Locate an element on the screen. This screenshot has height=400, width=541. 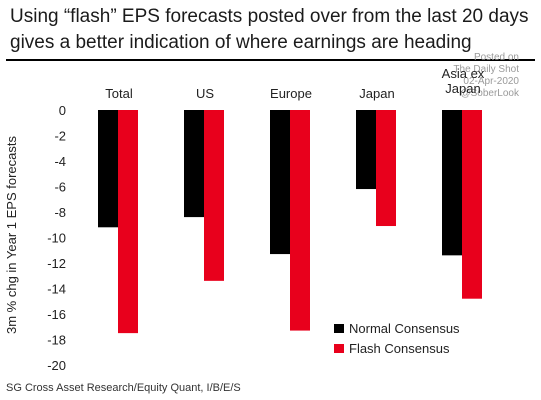
legend-label-normal: Normal Consensus is located at coordinates (404, 328).